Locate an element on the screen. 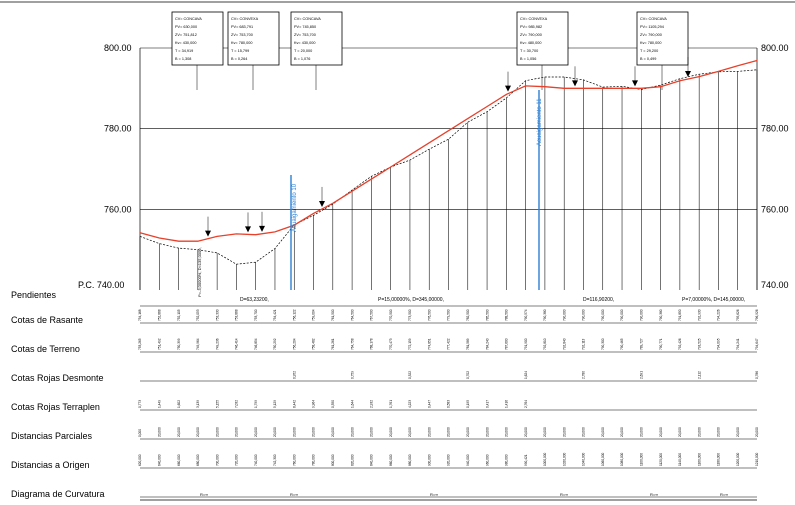 This screenshot has width=795, height=505. aux-label-11: Acuaigamiento 11 is located at coordinates (540, 122).